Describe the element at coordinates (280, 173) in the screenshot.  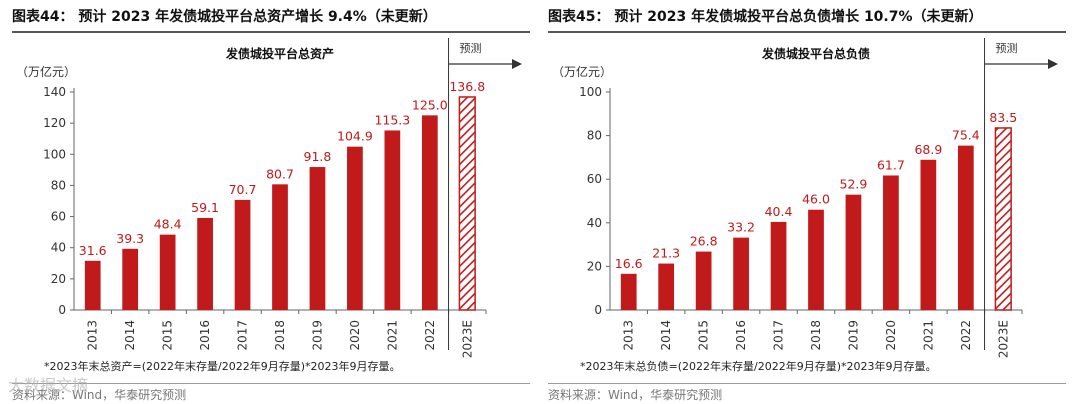
I see `data-label: 80.7` at that location.